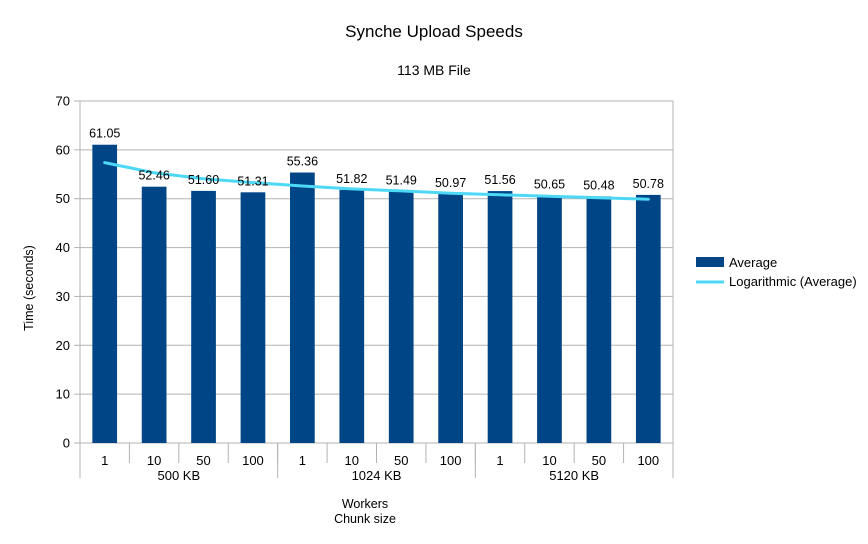  Describe the element at coordinates (776, 272) in the screenshot. I see `legend: Average Logarithmic (Average)` at that location.